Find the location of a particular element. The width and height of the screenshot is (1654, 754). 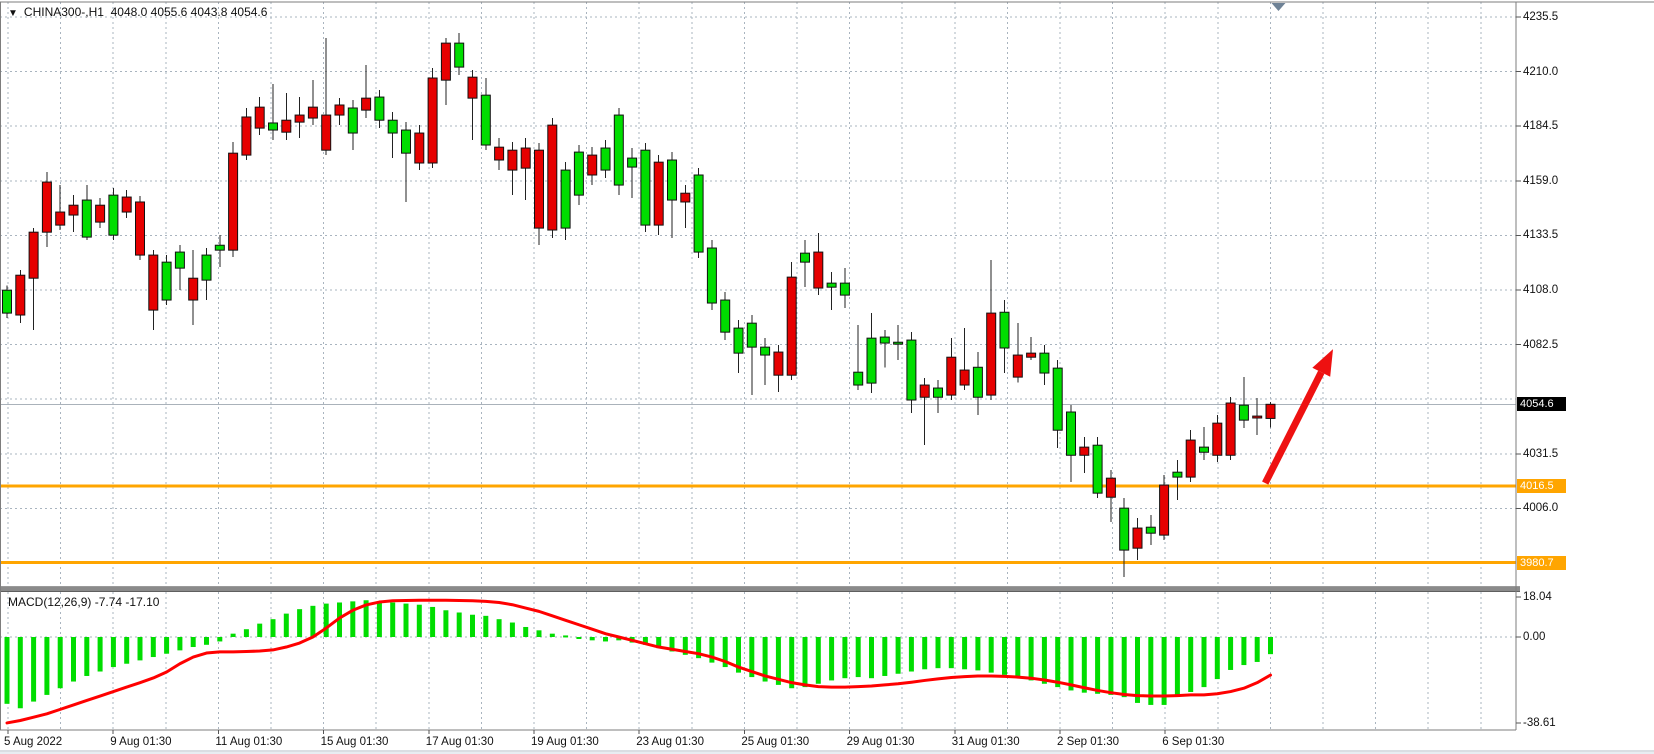

macd-values: -7.74 -17.10 is located at coordinates (127, 602).